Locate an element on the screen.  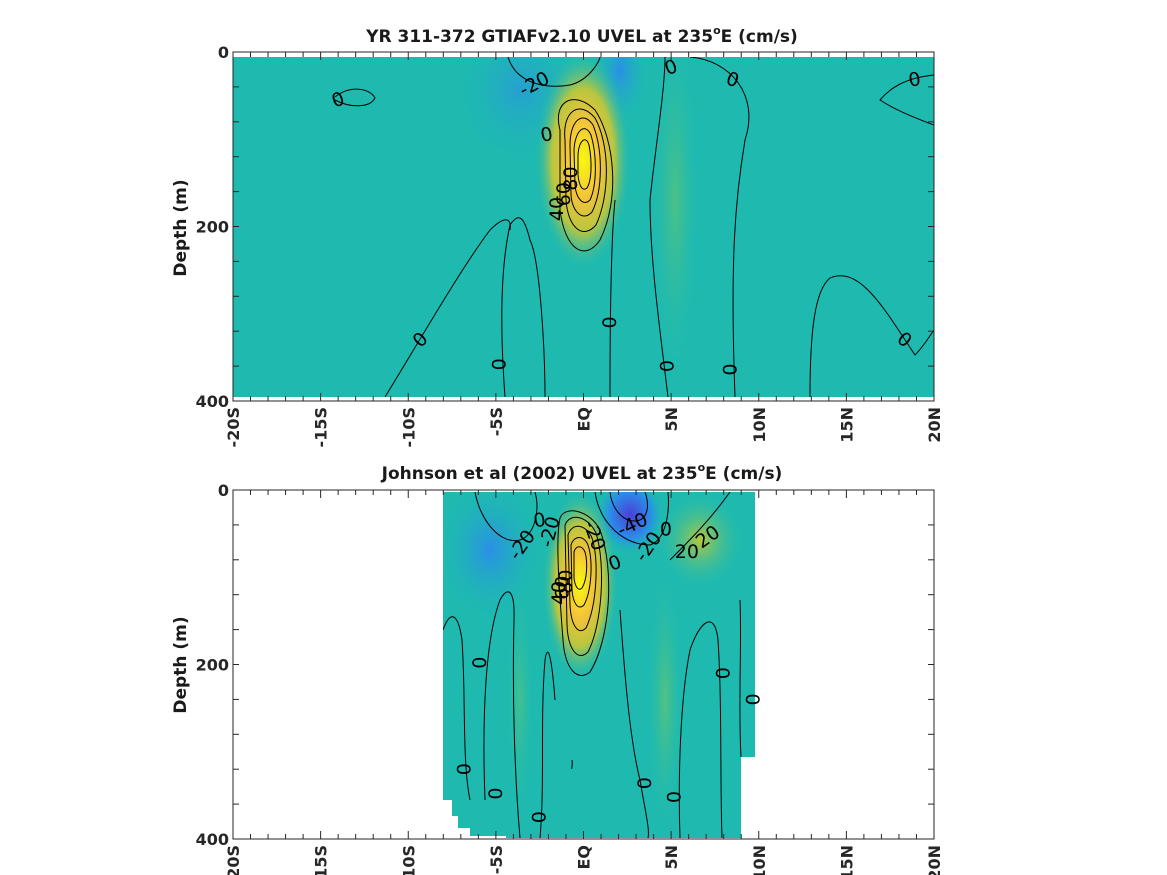
bottom-contour-minus20-east is located at coordinates (631, 519).